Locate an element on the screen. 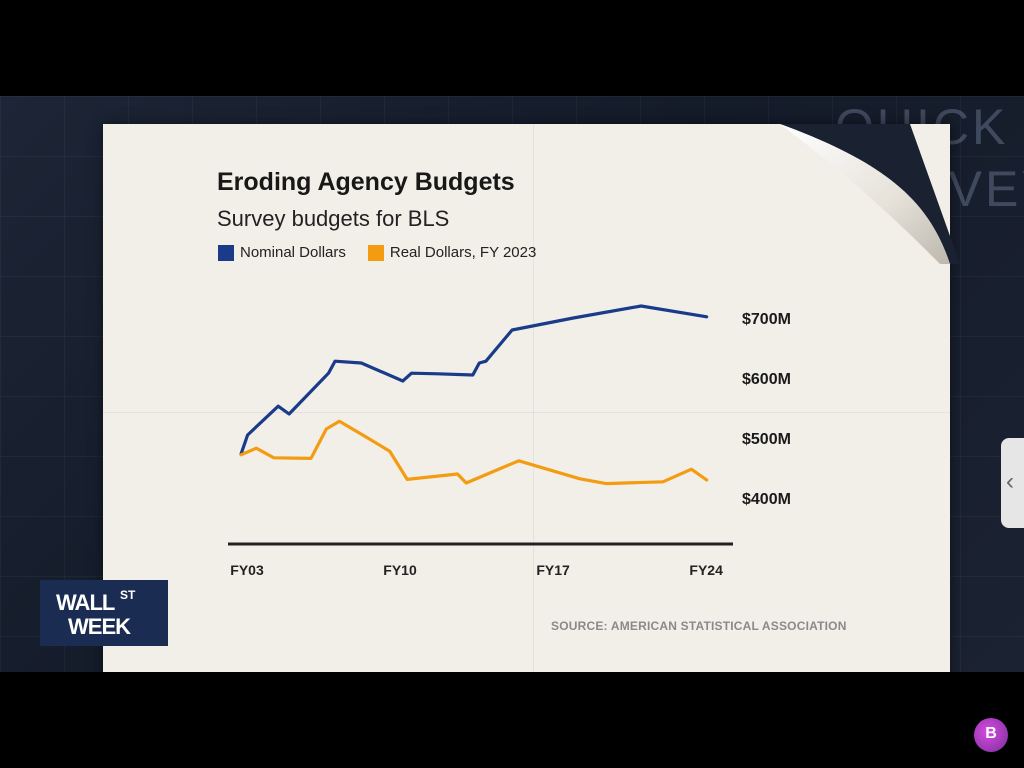 Image resolution: width=1024 pixels, height=768 pixels. chart-source: SOURCE: AMERICAN STATISTICAL ASSOCIATION is located at coordinates (699, 626).